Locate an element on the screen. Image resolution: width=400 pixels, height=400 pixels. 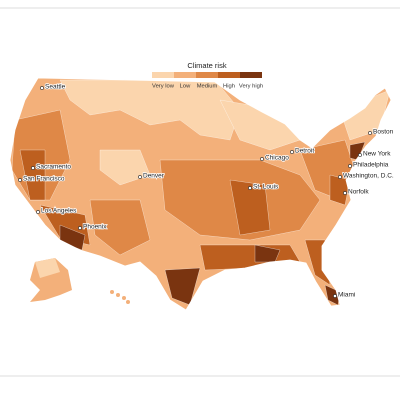
city-label: San Francisco is located at coordinates (44, 179).